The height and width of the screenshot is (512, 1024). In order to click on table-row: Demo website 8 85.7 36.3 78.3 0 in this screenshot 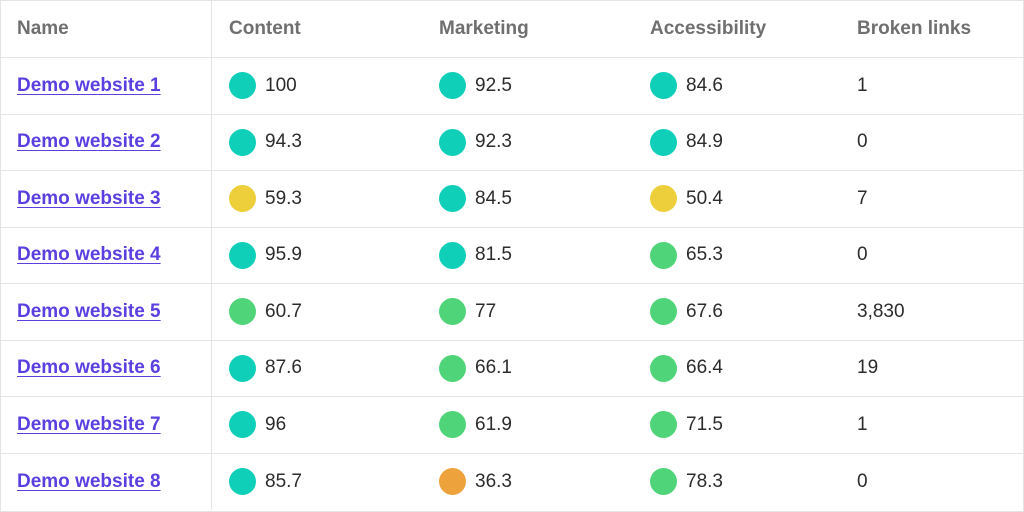, I will do `click(512, 482)`.